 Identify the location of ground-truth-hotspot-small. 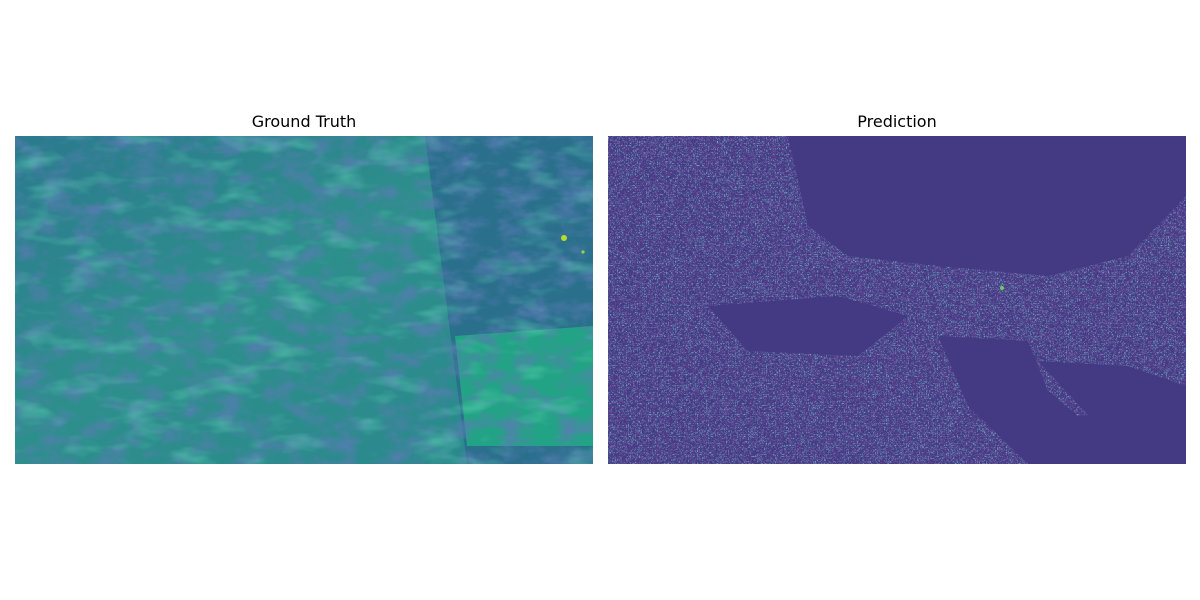
(583, 252).